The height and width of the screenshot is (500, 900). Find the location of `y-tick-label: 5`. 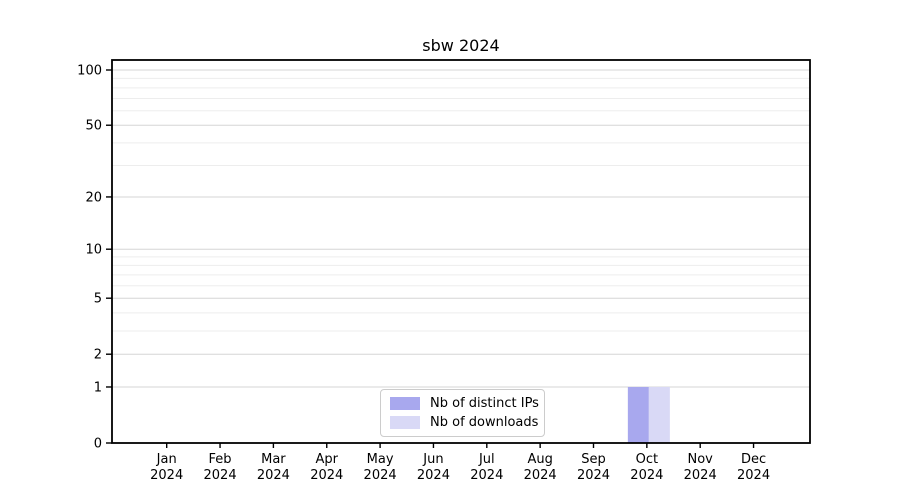

y-tick-label: 5 is located at coordinates (98, 299).